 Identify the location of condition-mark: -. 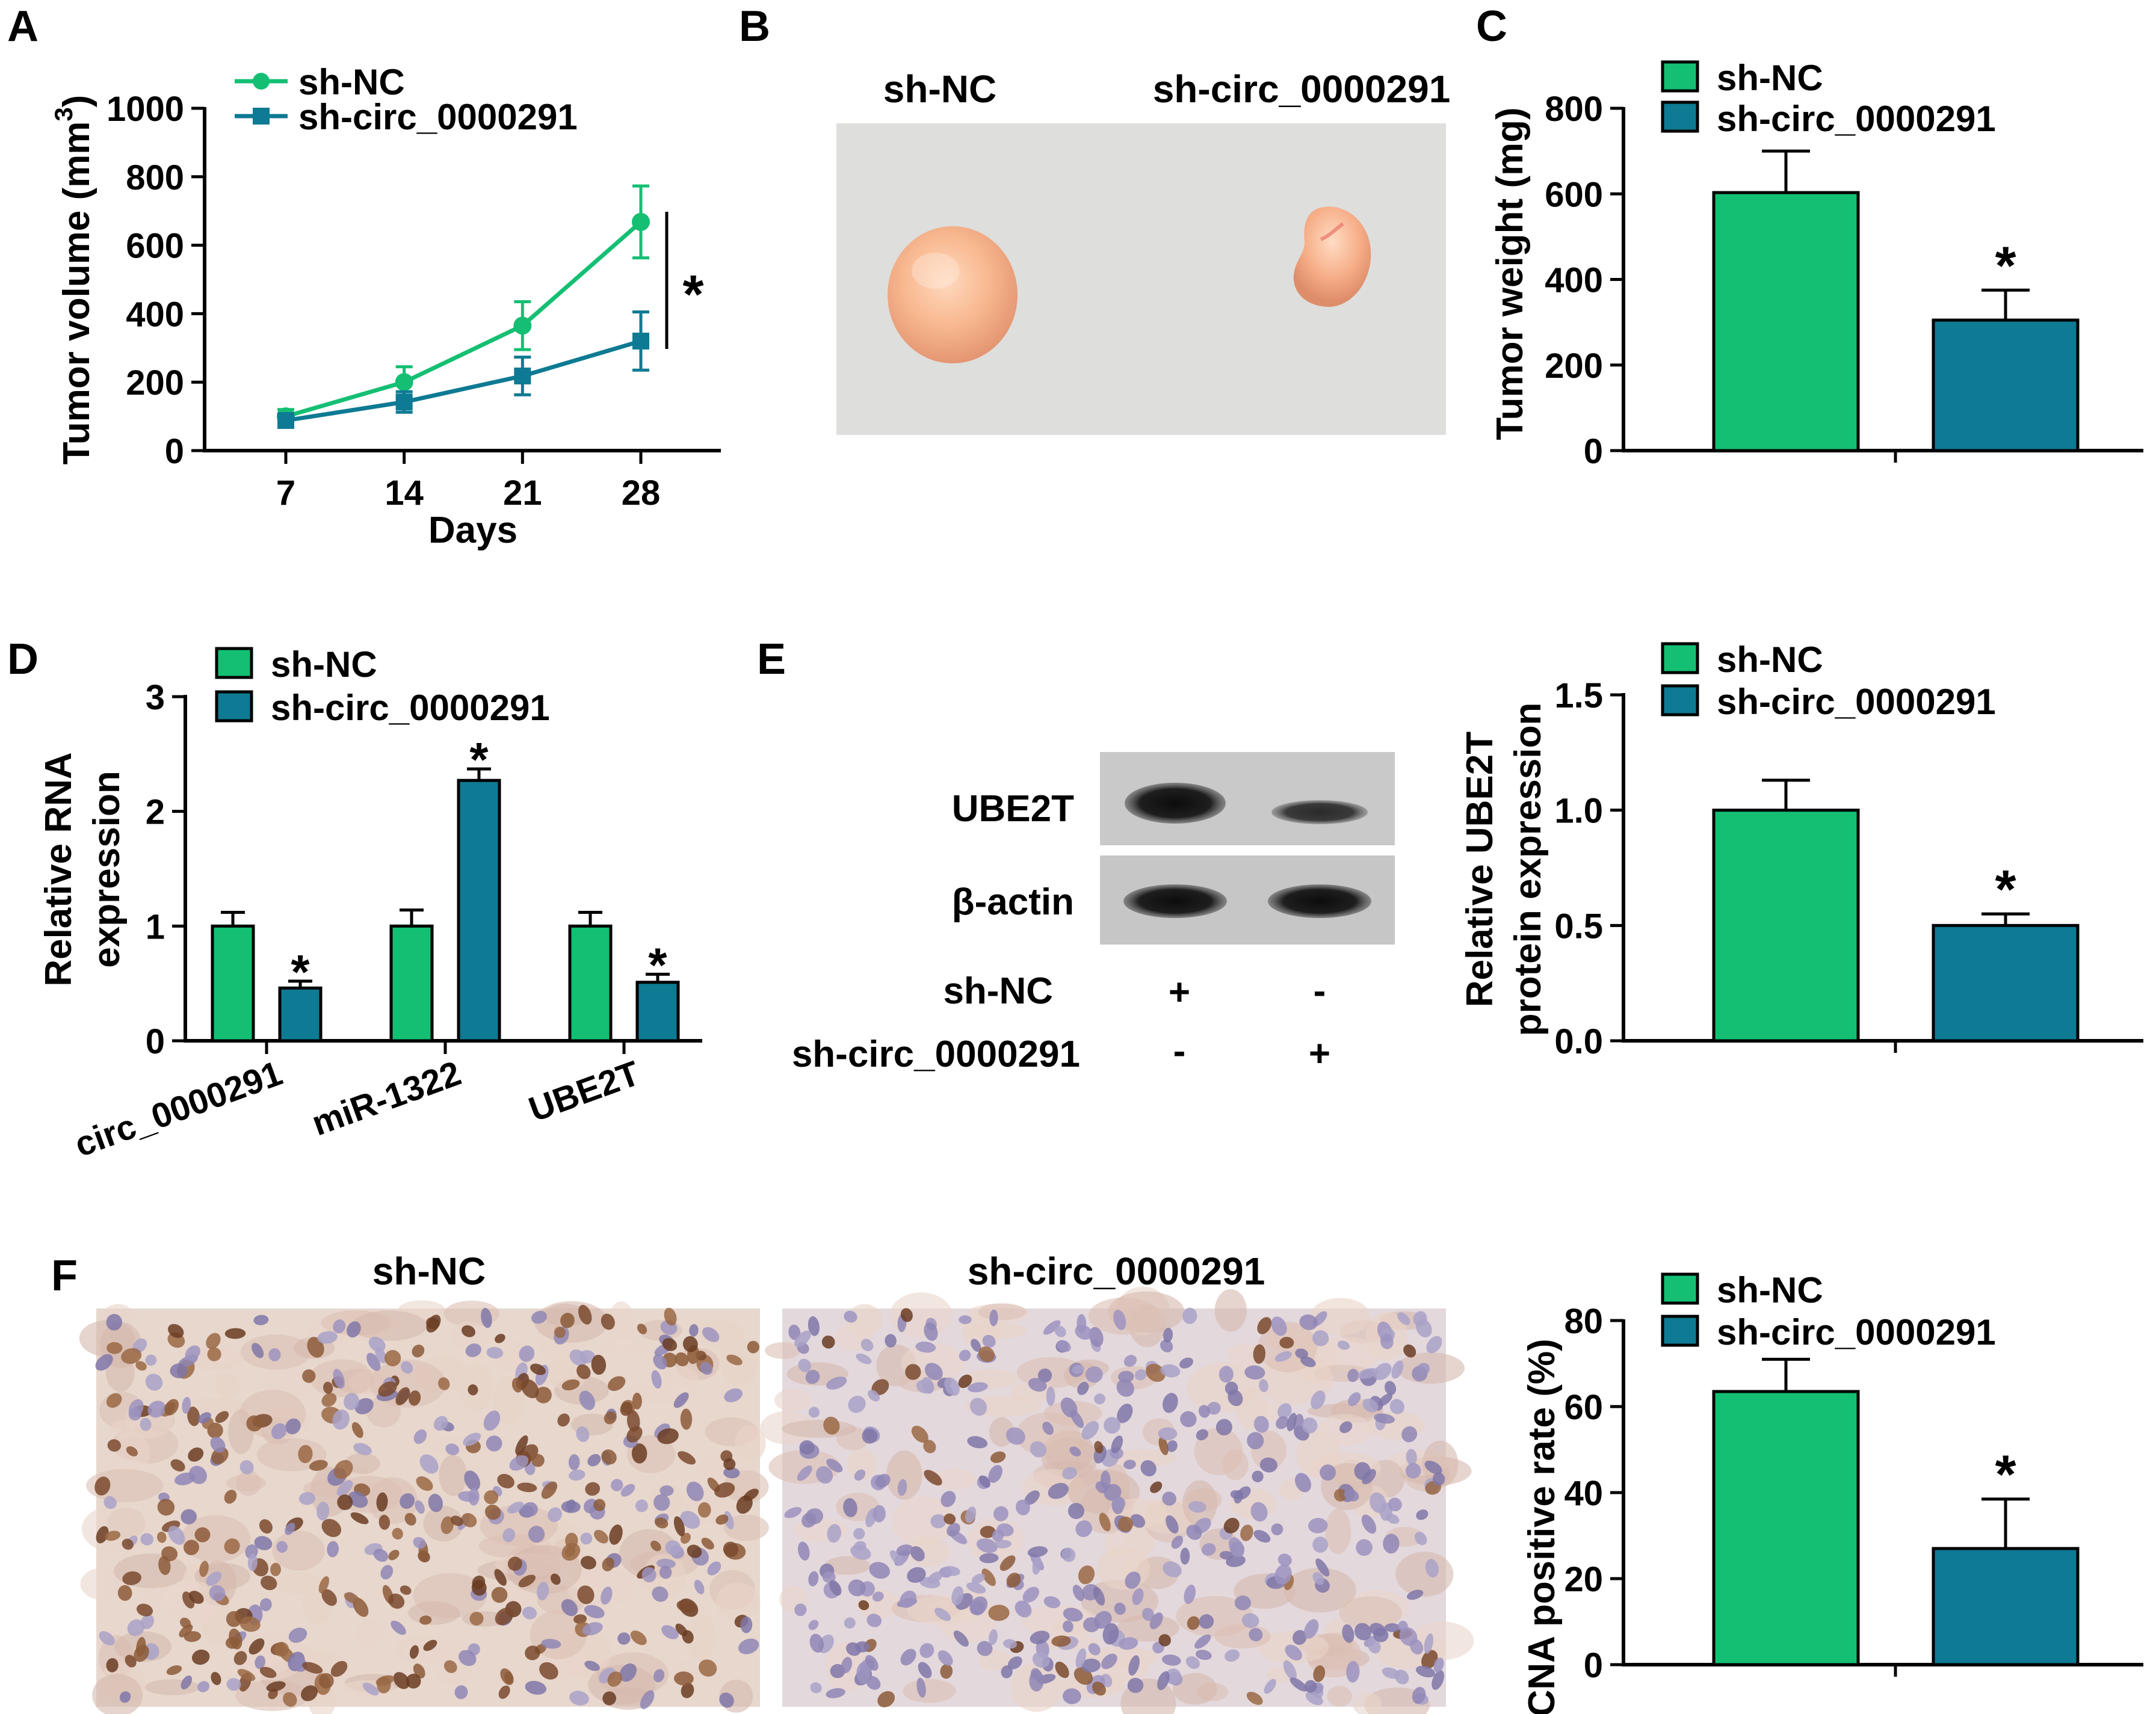
(1179, 1051).